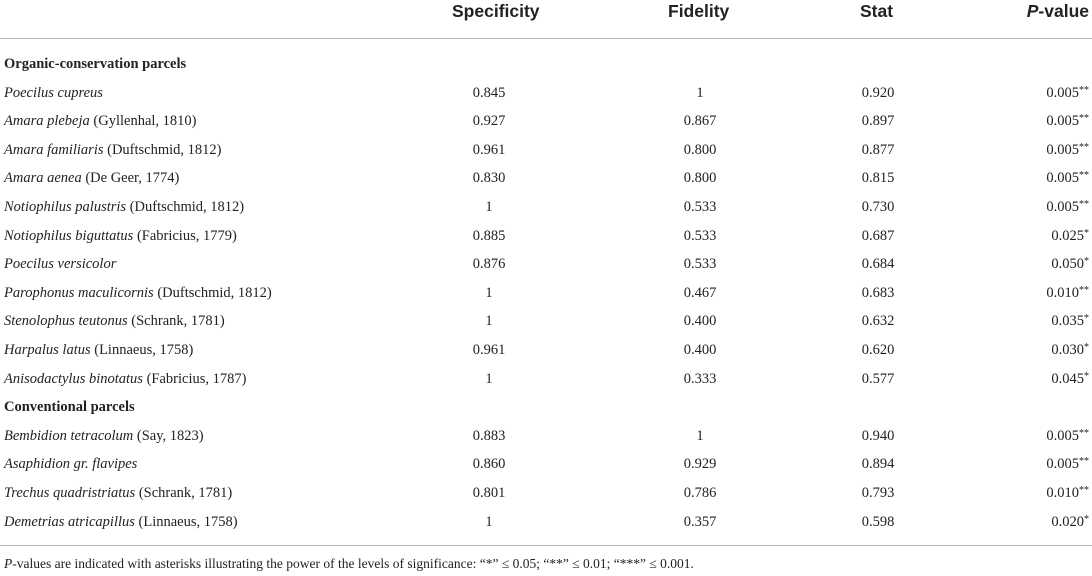 The width and height of the screenshot is (1092, 576). What do you see at coordinates (65, 206) in the screenshot?
I see `species-name: Notiophilus palustris` at bounding box center [65, 206].